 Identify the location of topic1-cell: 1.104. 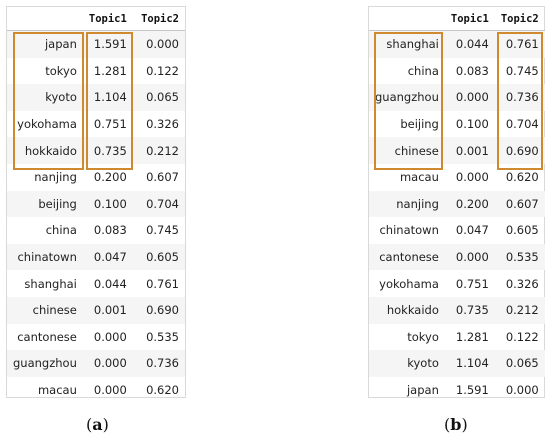
(469, 363).